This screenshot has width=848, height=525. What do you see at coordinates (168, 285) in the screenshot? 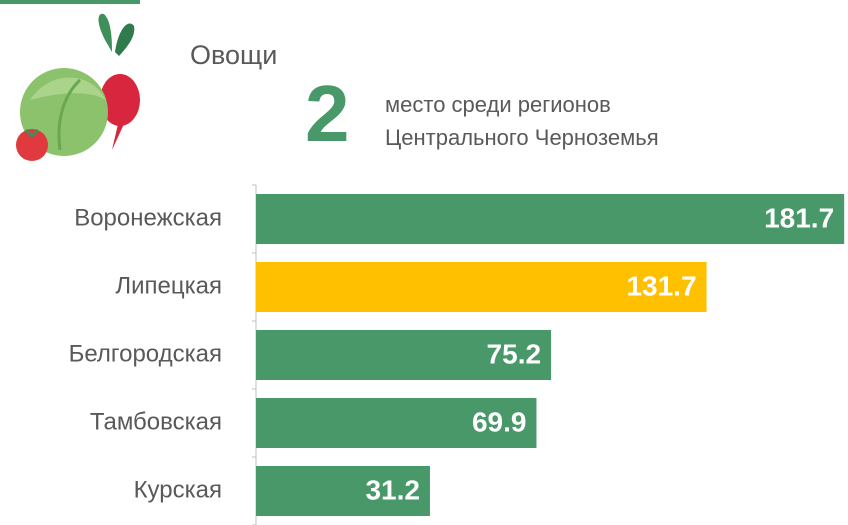
I see `y-tick-label: Липецкая` at bounding box center [168, 285].